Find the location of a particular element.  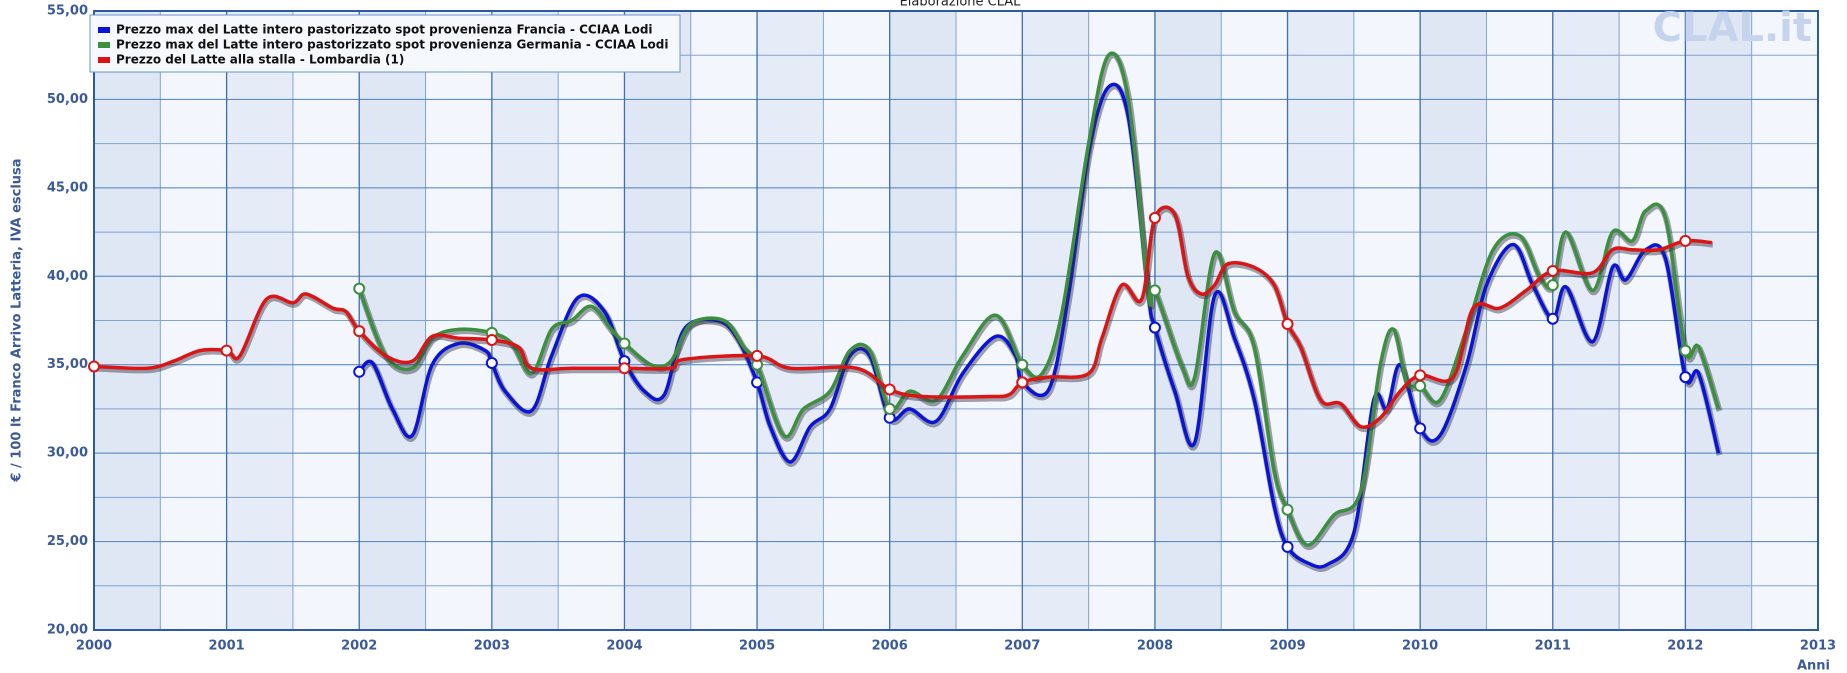

x-tick-label: 2001 is located at coordinates (227, 646).